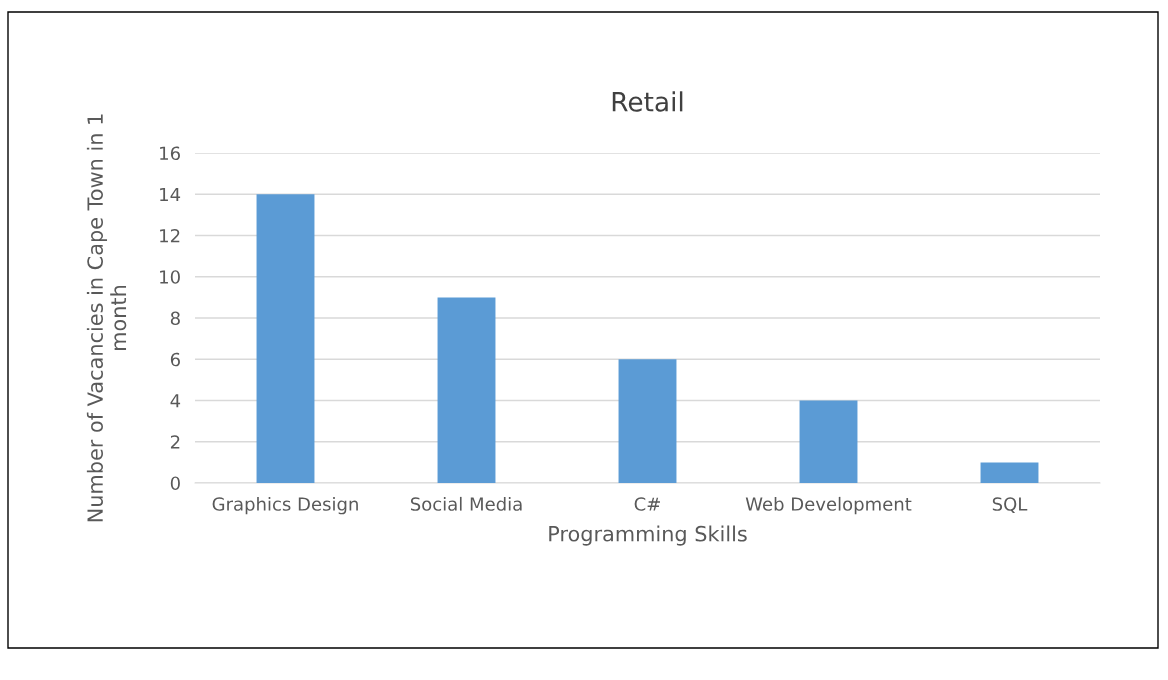 This screenshot has height=680, width=1168. What do you see at coordinates (175, 483) in the screenshot?
I see `y-tick-label: 0` at bounding box center [175, 483].